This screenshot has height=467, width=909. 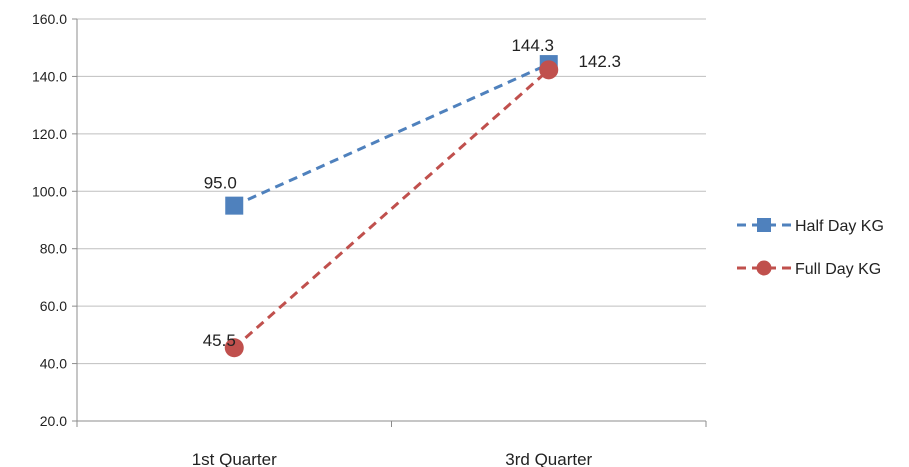 I want to click on legend-marker-square, so click(x=764, y=225).